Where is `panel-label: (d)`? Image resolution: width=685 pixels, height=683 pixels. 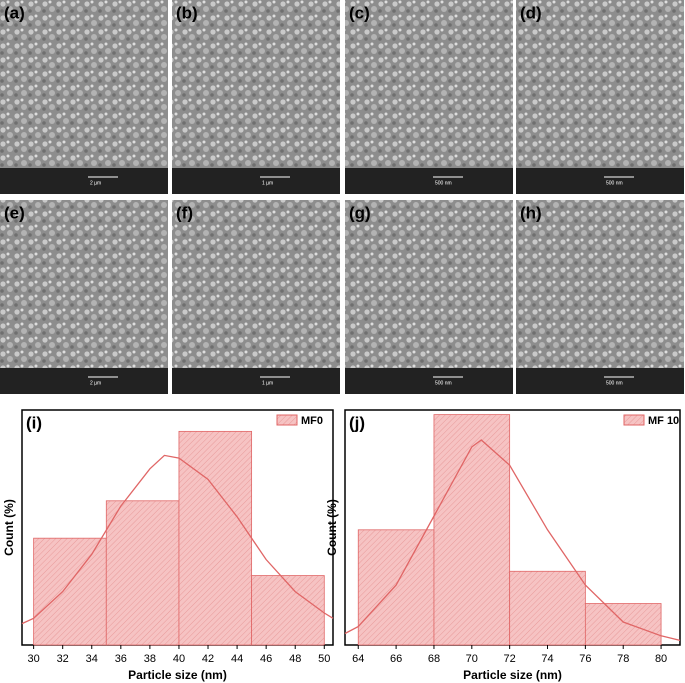
panel-label: (d) is located at coordinates (531, 12).